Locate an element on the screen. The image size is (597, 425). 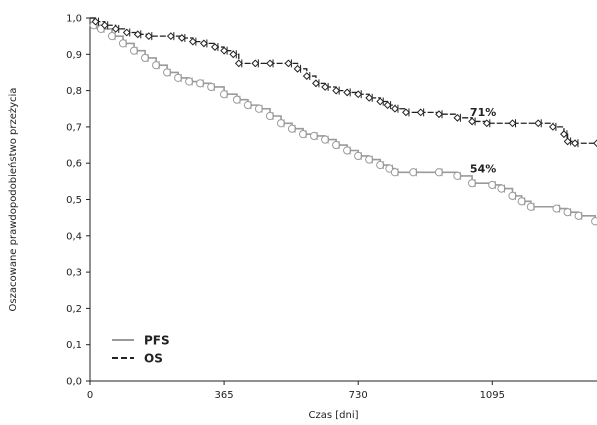
y-tick-label: 0,5 is located at coordinates (74, 200).